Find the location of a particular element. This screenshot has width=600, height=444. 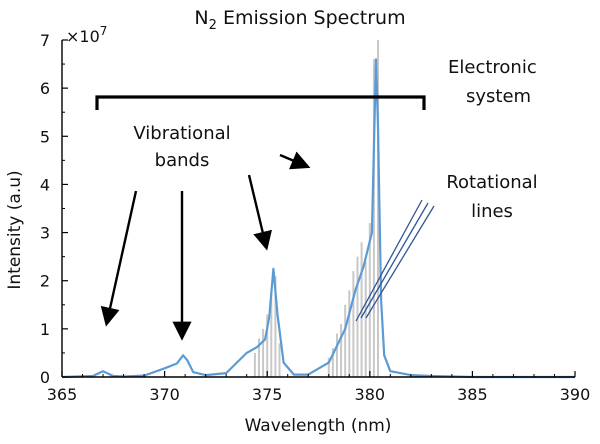

electronic-label-line2: system is located at coordinates (498, 96).